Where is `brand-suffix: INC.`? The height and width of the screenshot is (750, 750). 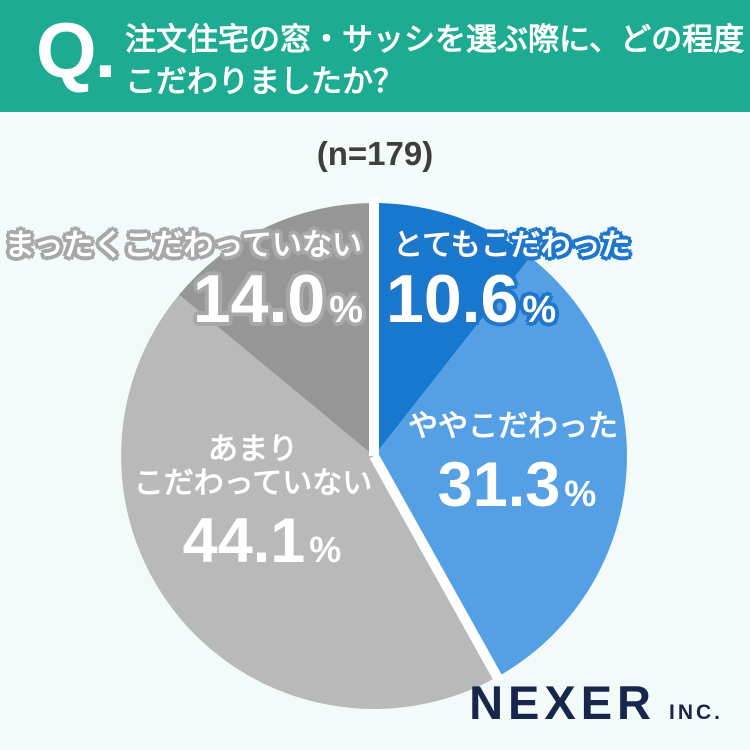 brand-suffix: INC. is located at coordinates (696, 712).